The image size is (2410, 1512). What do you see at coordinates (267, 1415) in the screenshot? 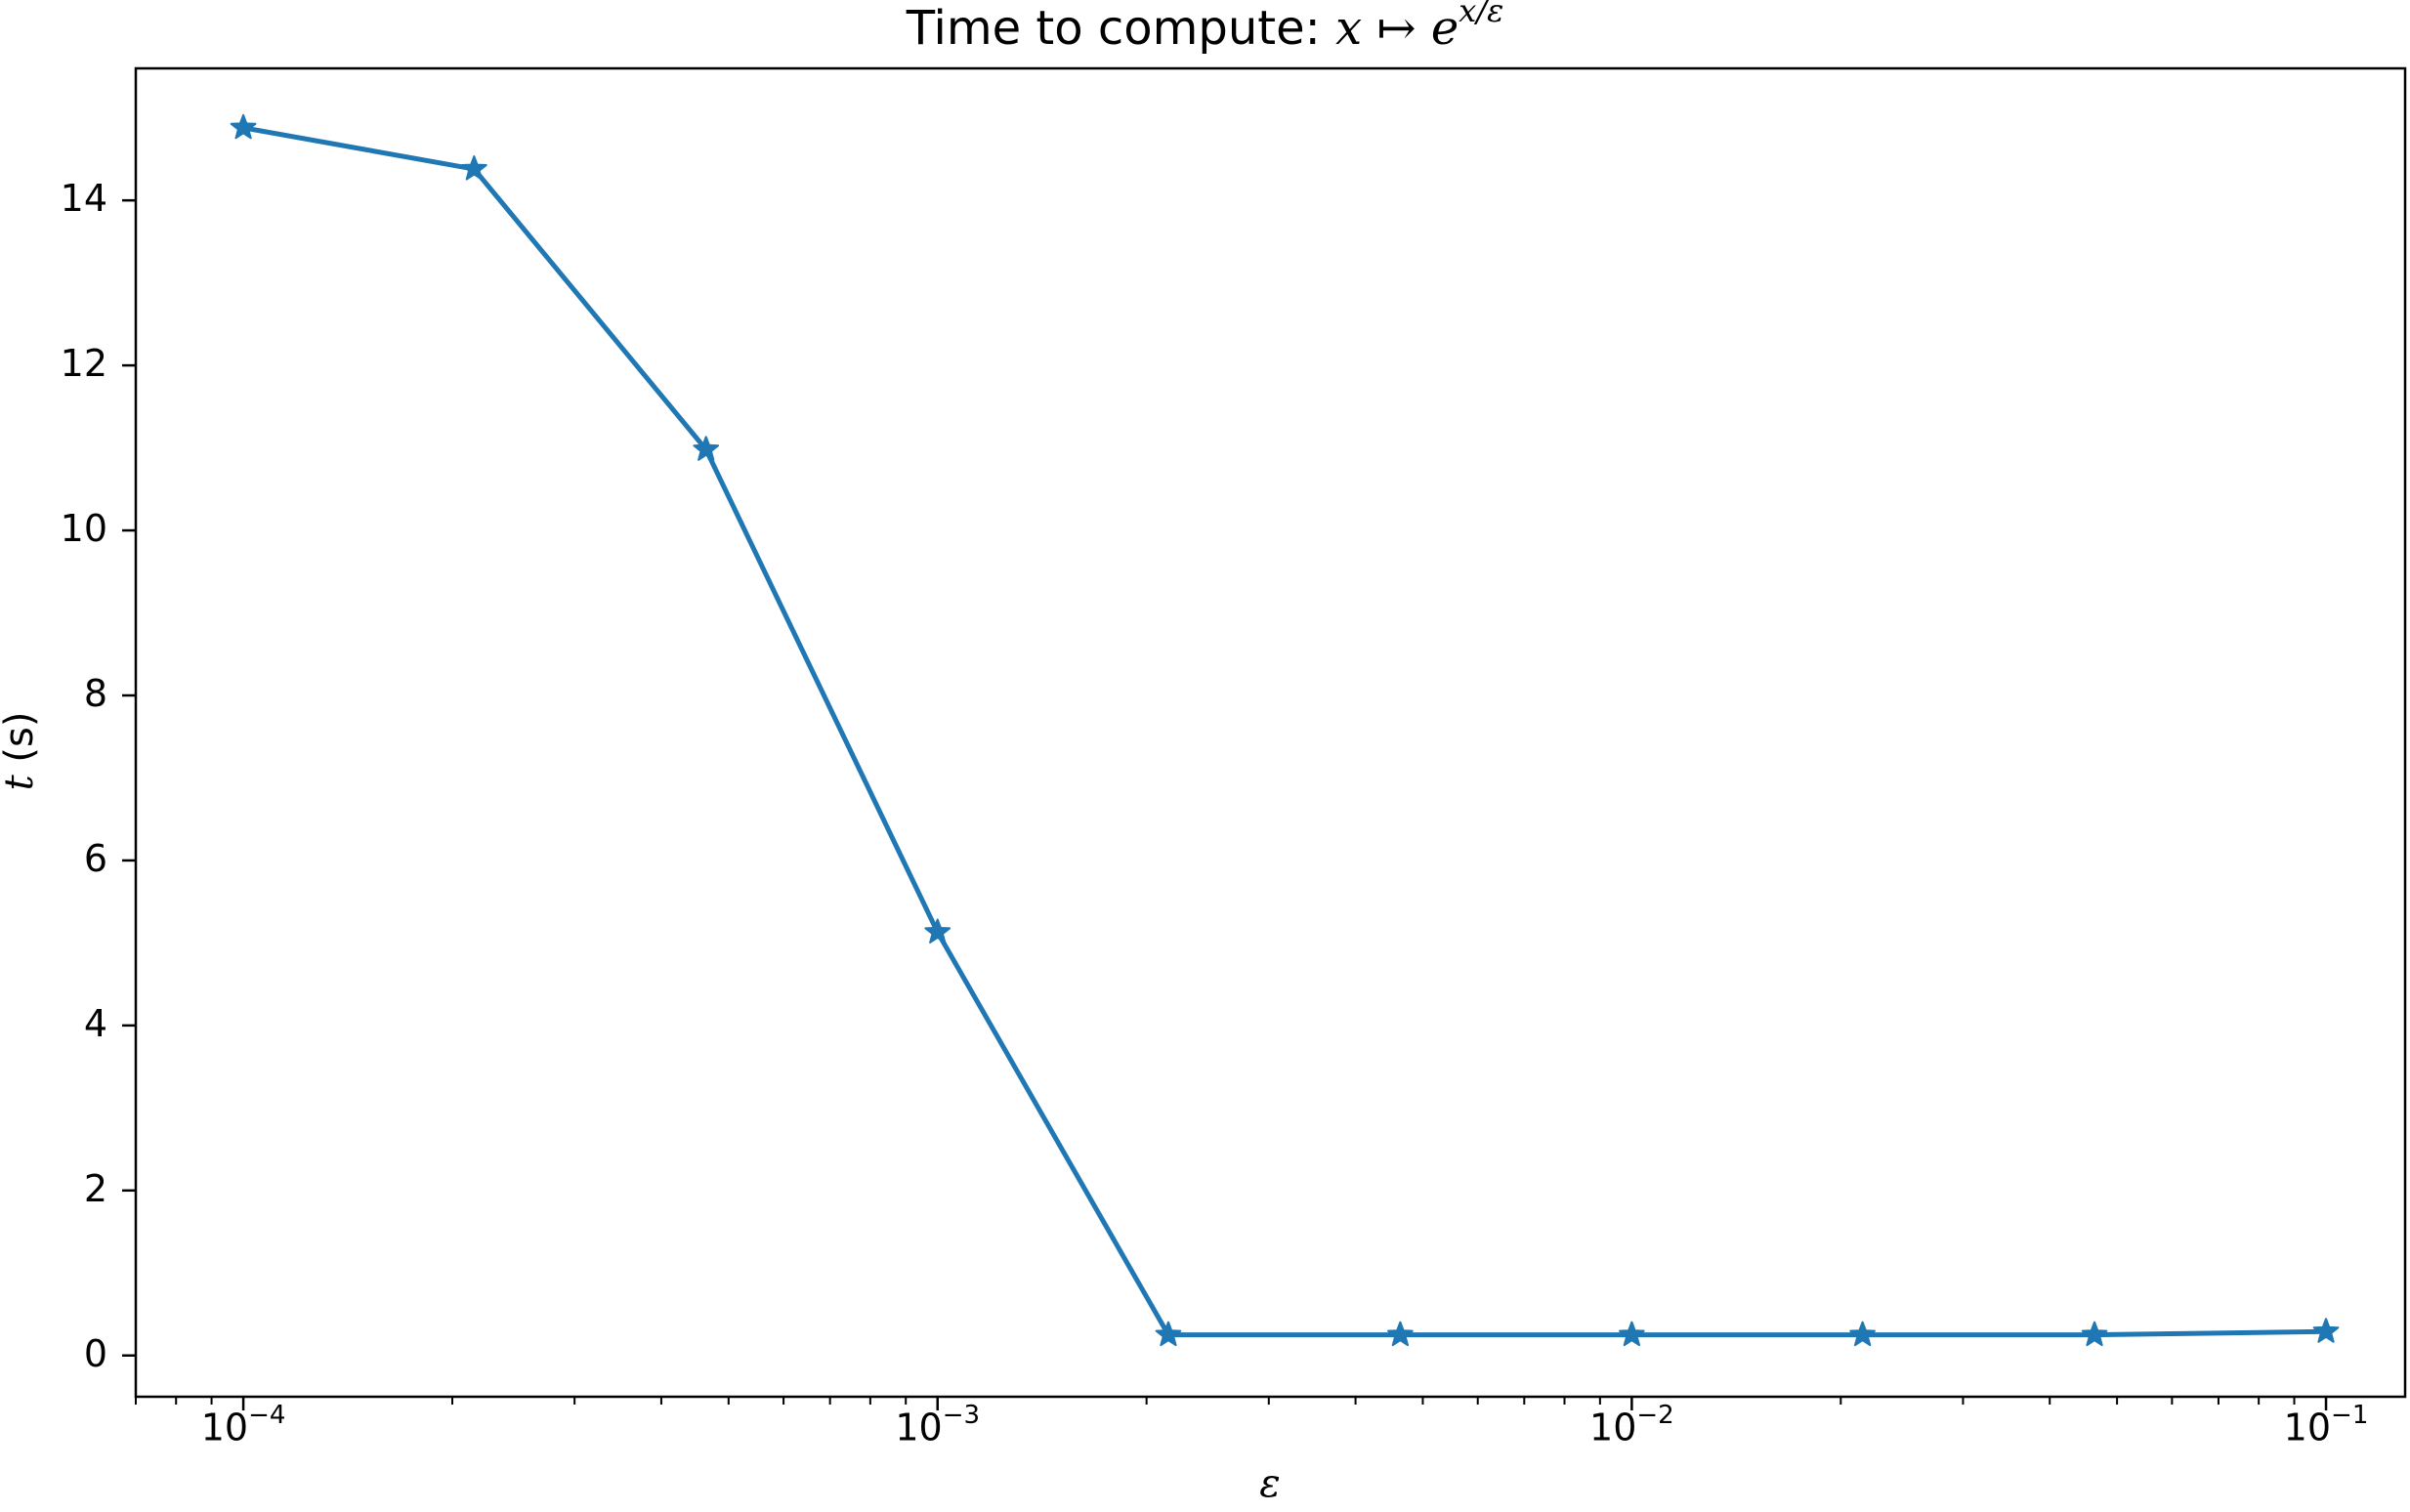
I see `x-tick-exponent: −4` at bounding box center [267, 1415].